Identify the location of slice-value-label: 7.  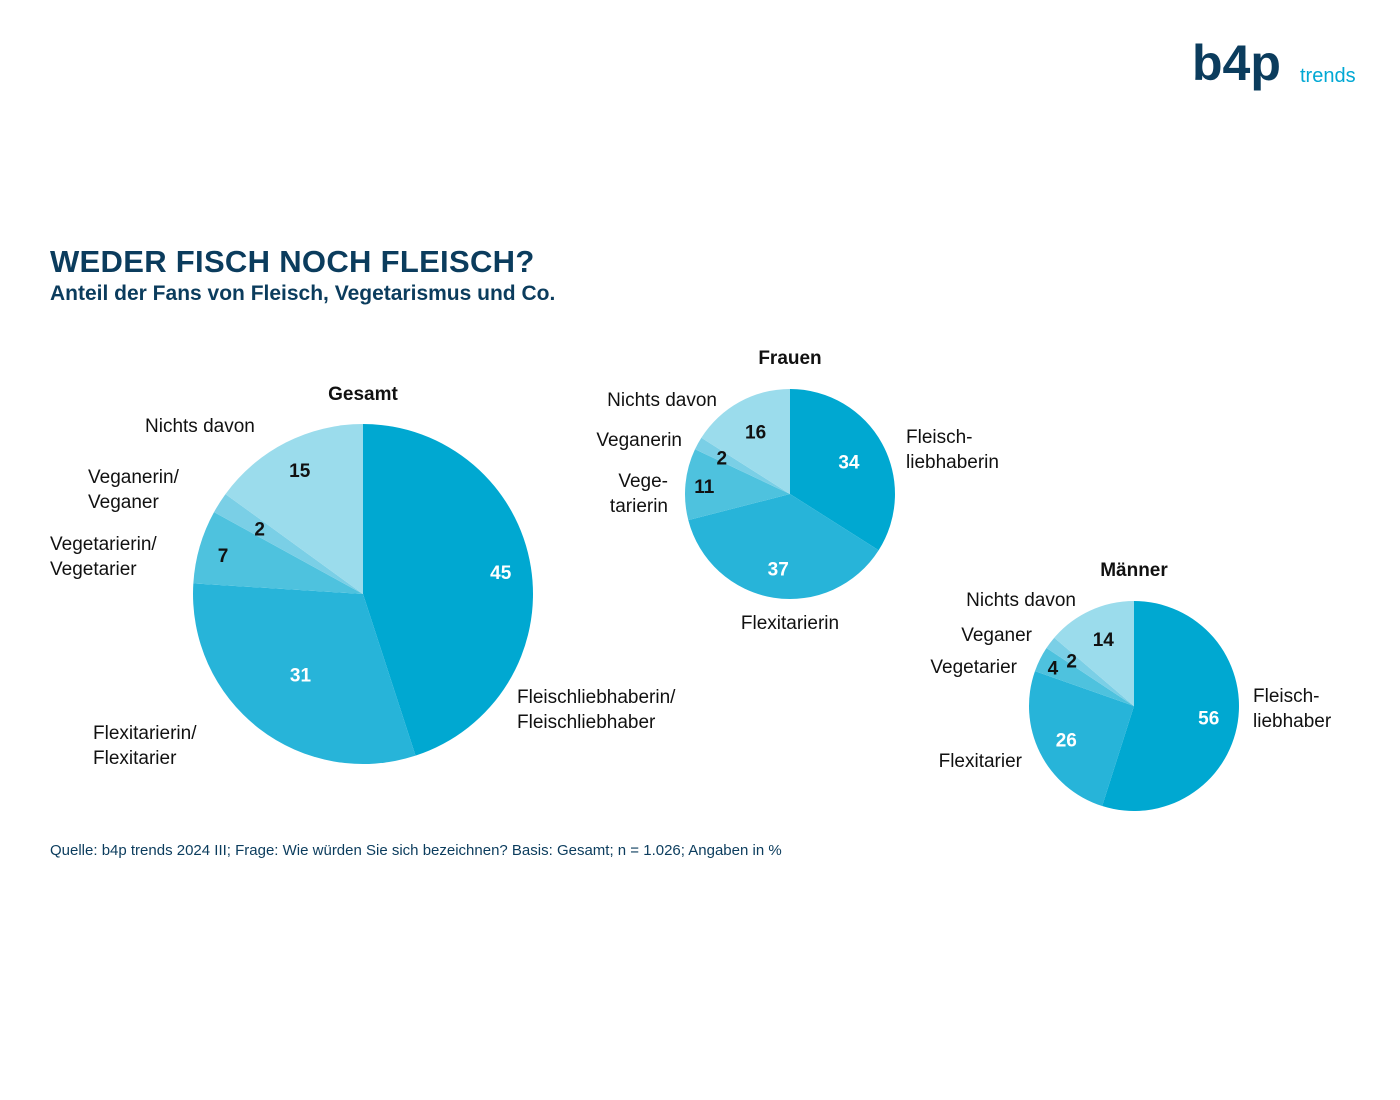
(223, 556).